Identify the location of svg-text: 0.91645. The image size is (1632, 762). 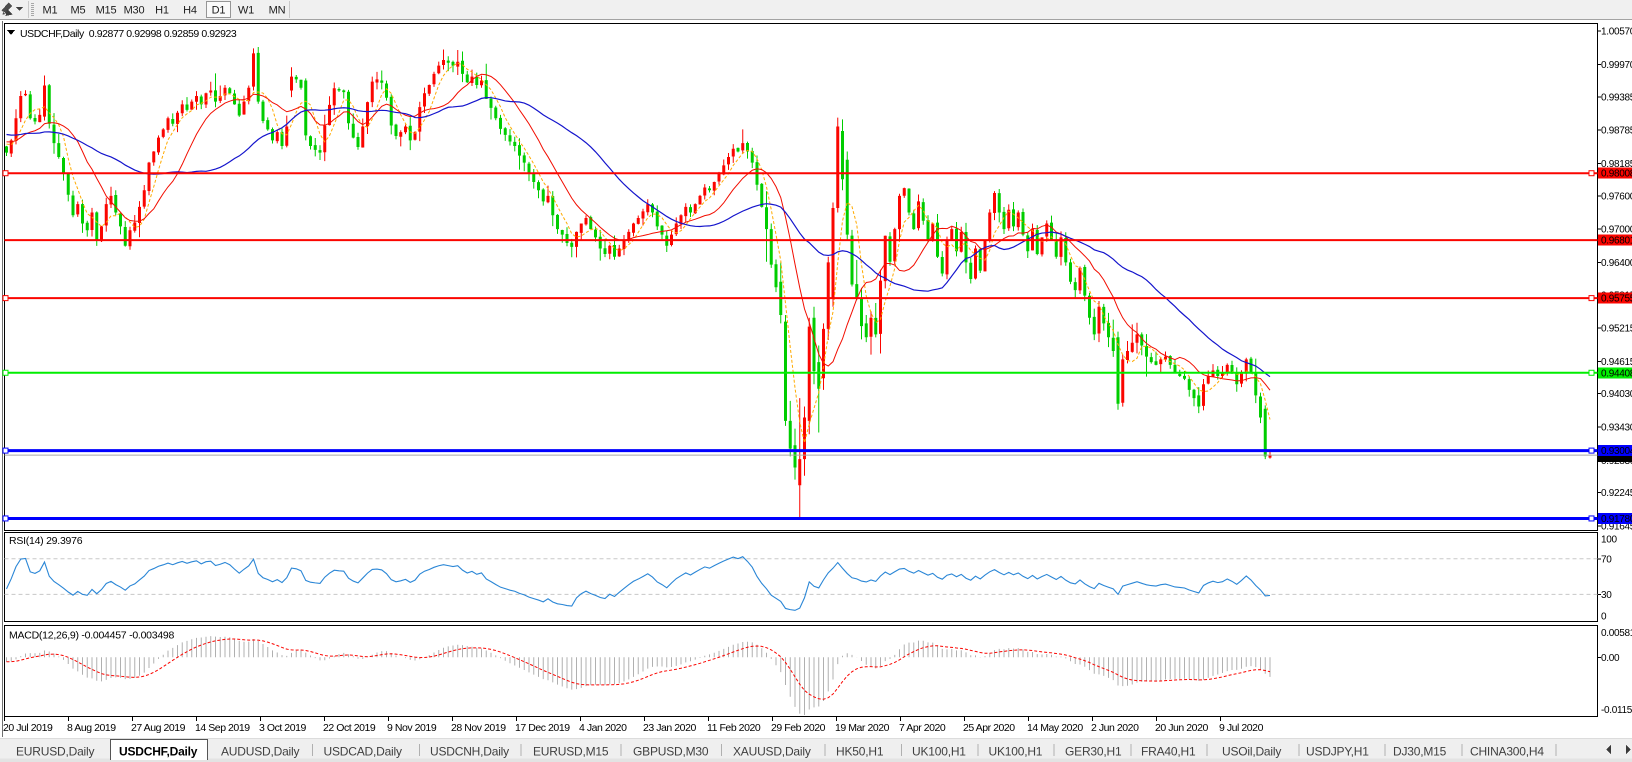
(1616, 526).